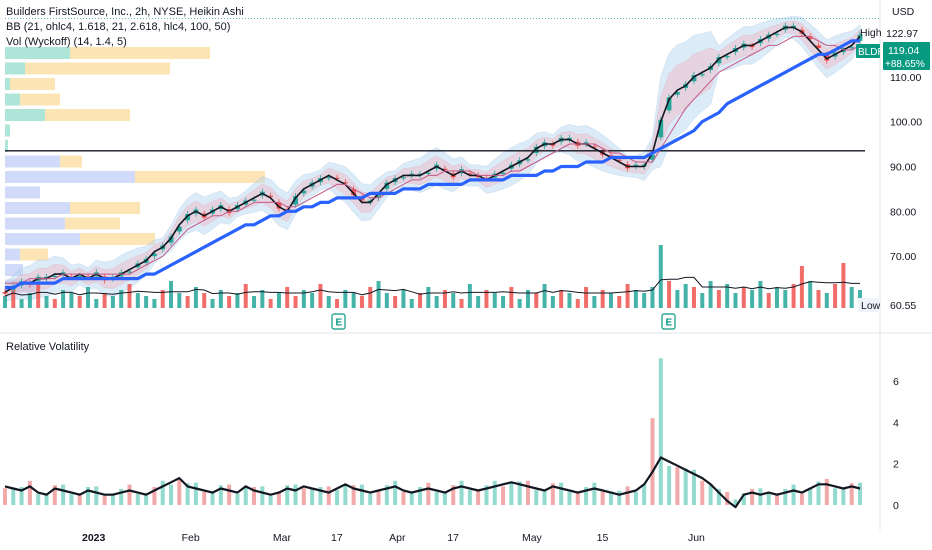 This screenshot has height=550, width=932. I want to click on last-price-bg, so click(906, 56).